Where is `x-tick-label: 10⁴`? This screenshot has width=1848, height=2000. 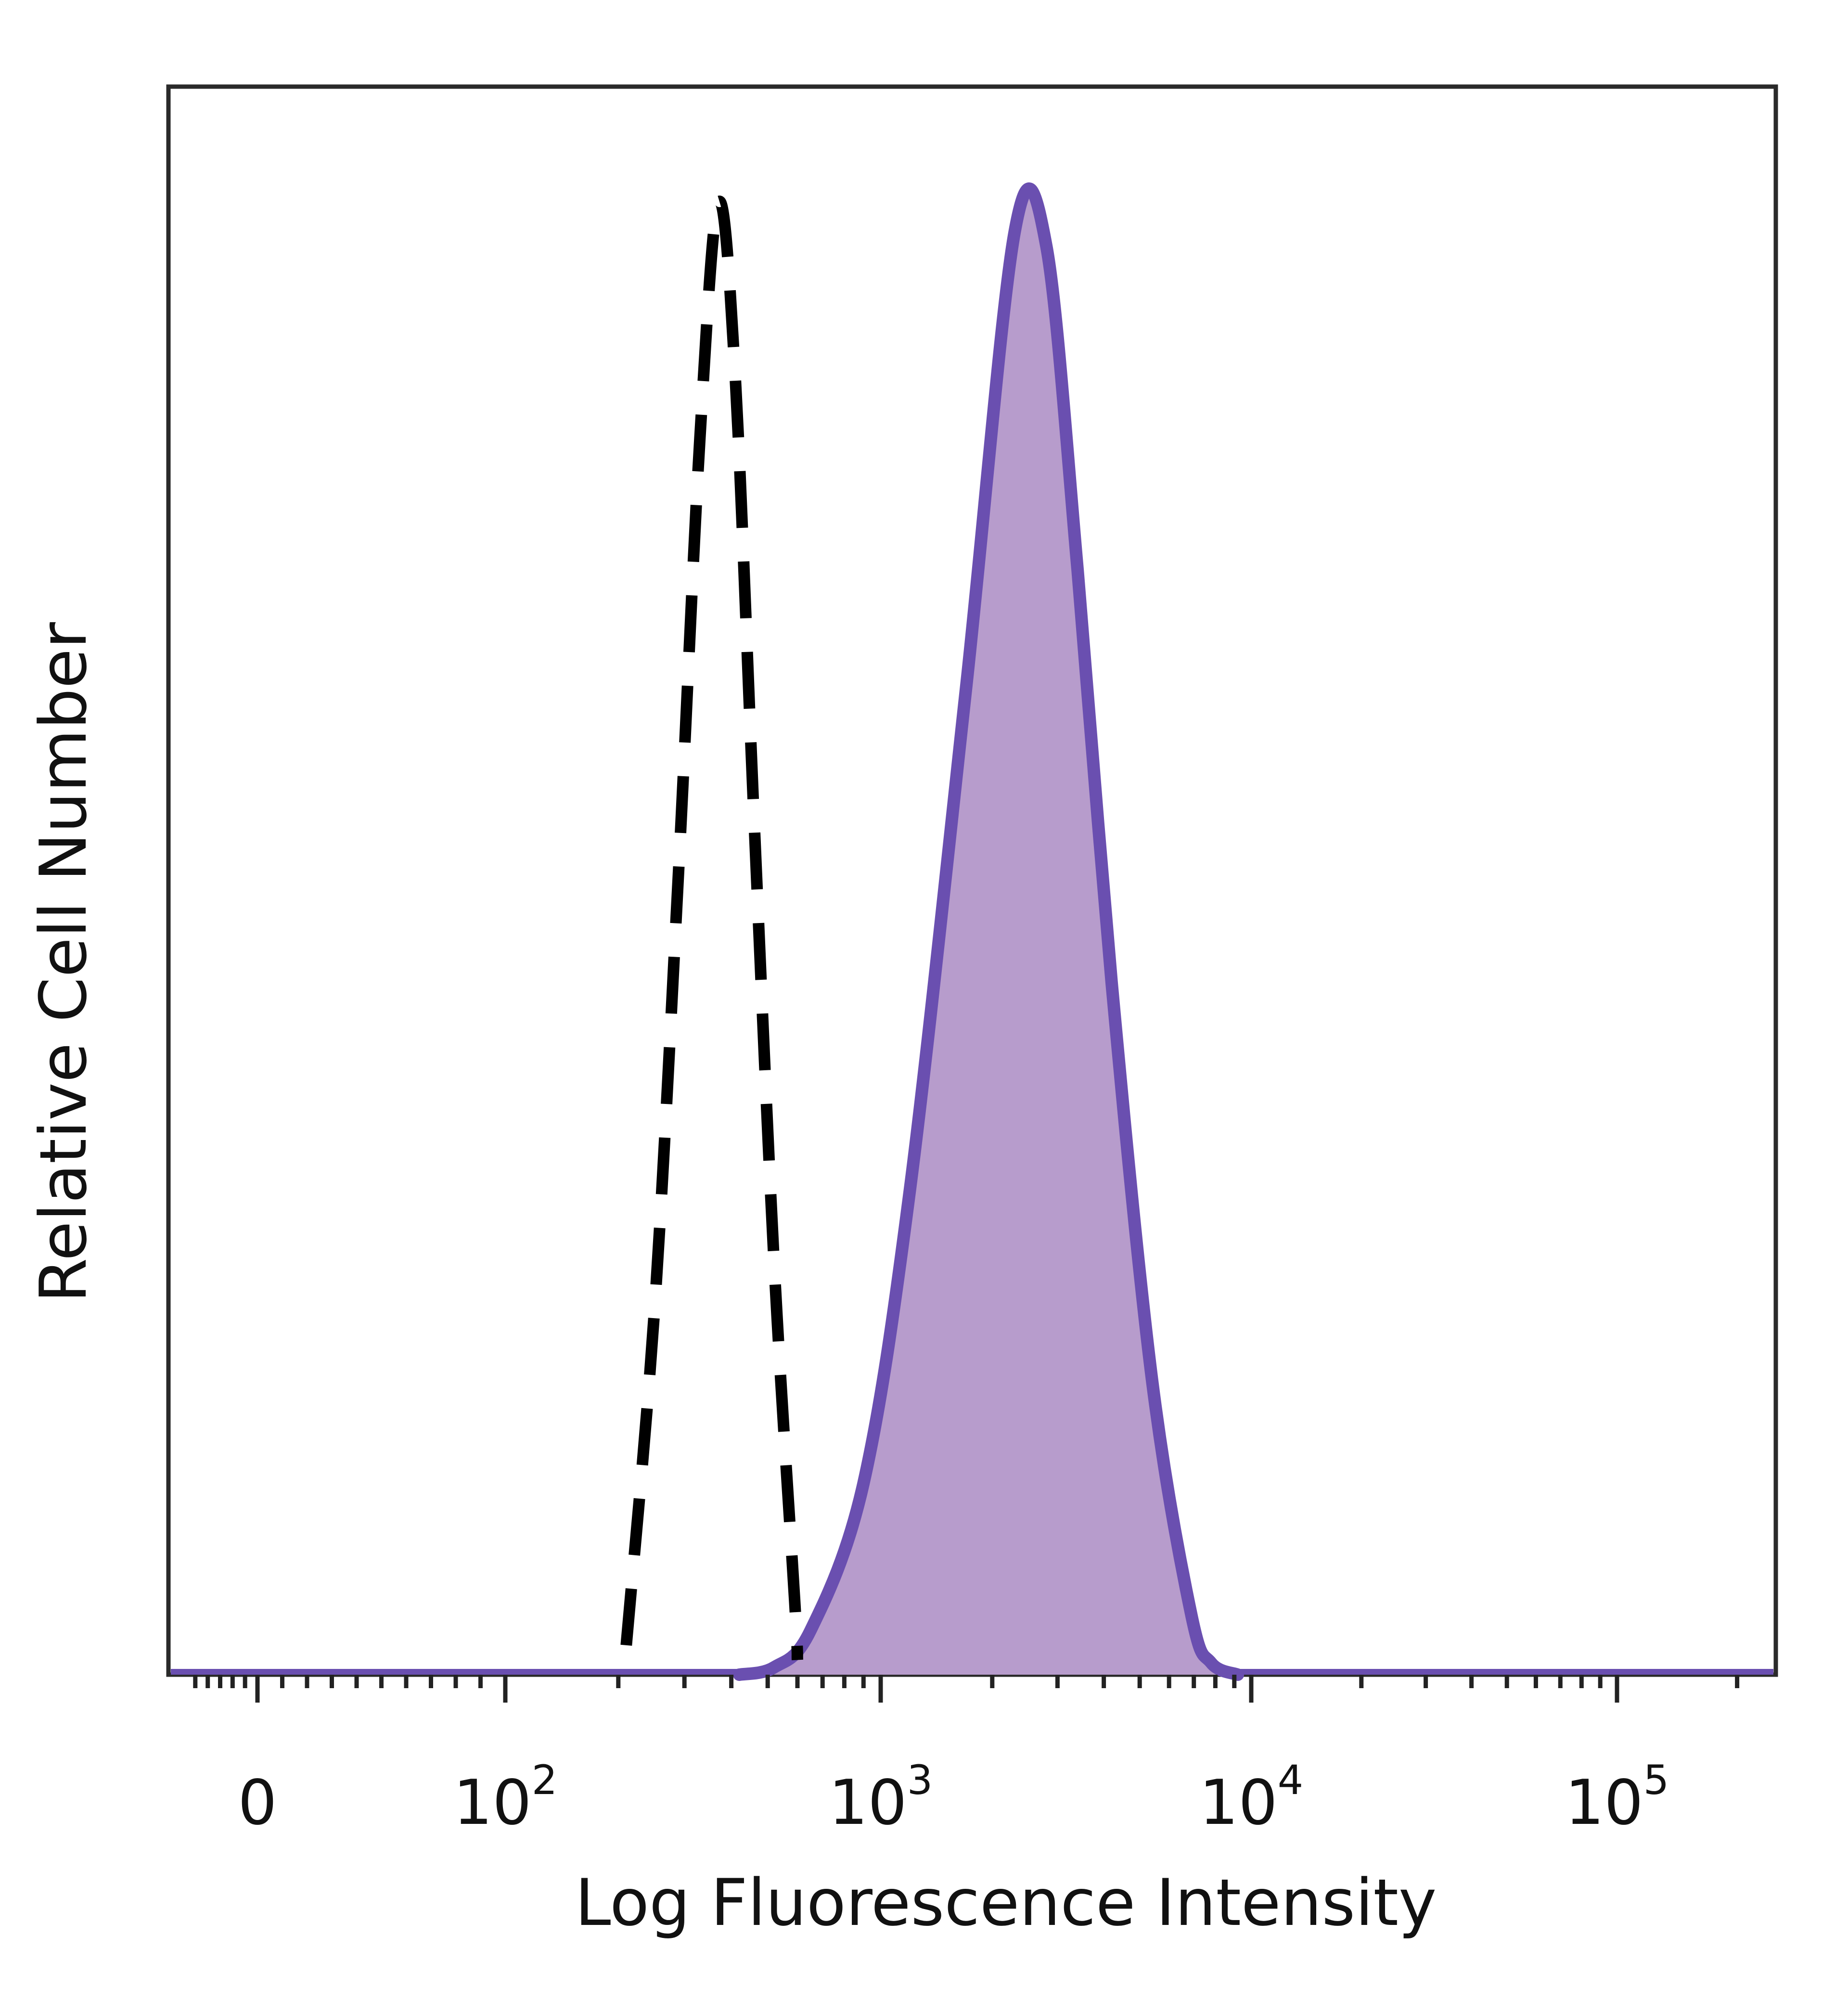 x-tick-label: 10⁴ is located at coordinates (1251, 1797).